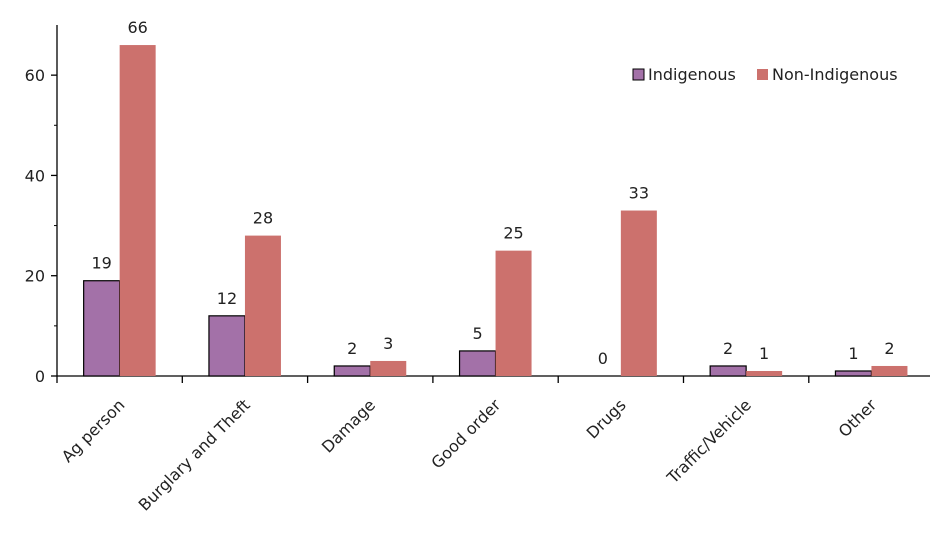 The image size is (930, 542). What do you see at coordinates (194, 454) in the screenshot?
I see `category-label: Burglary and Theft` at bounding box center [194, 454].